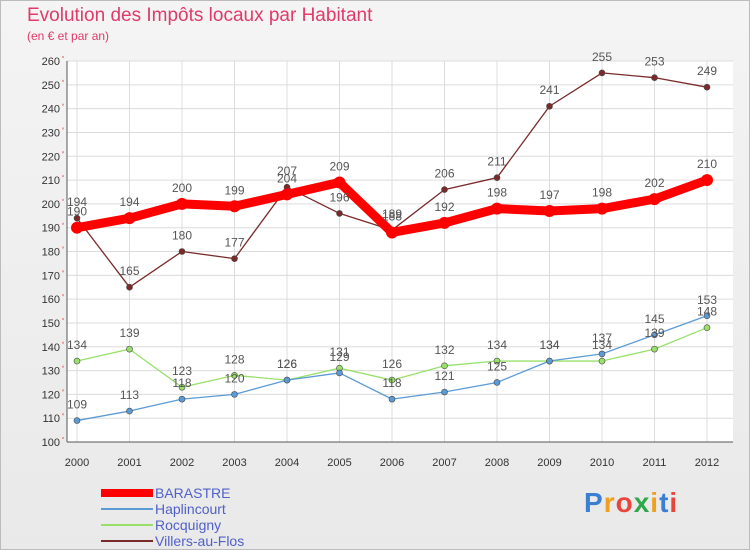 The image size is (750, 550). Describe the element at coordinates (339, 166) in the screenshot. I see `data-label-barastre: 209` at that location.